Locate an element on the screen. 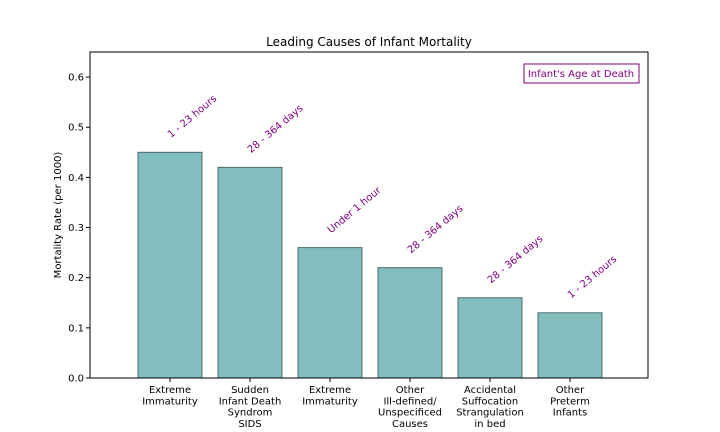  bar-annotation: Under 1 hour is located at coordinates (355, 210).